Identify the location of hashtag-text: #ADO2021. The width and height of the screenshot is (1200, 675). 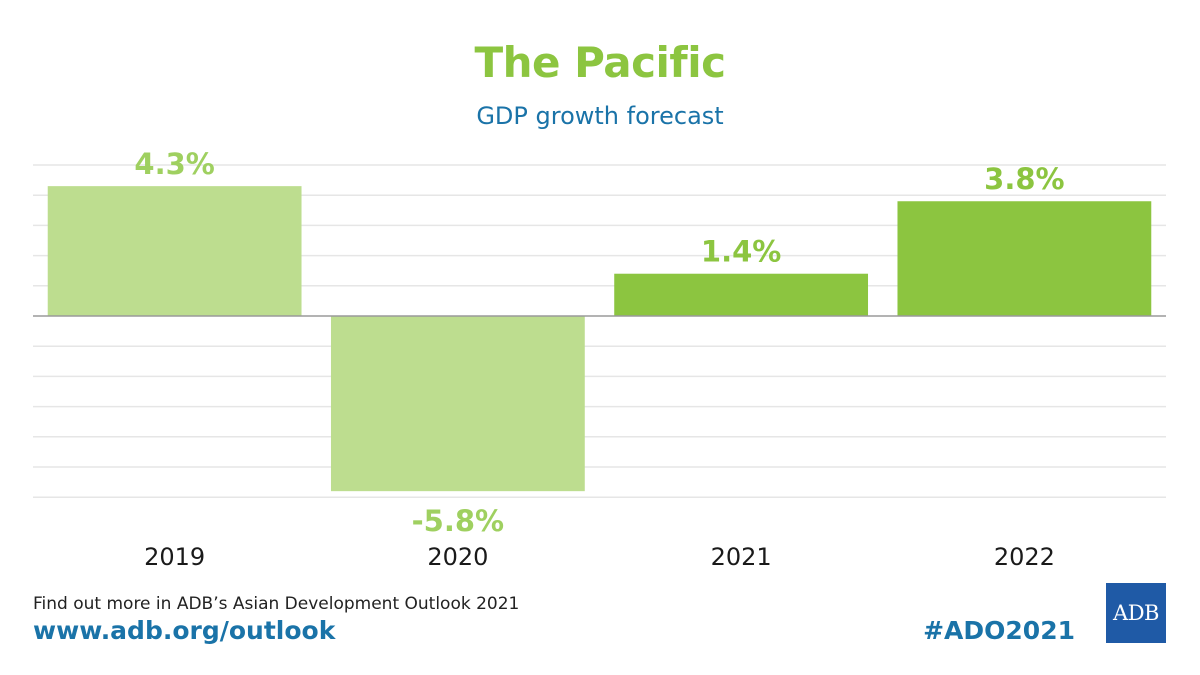
(999, 630).